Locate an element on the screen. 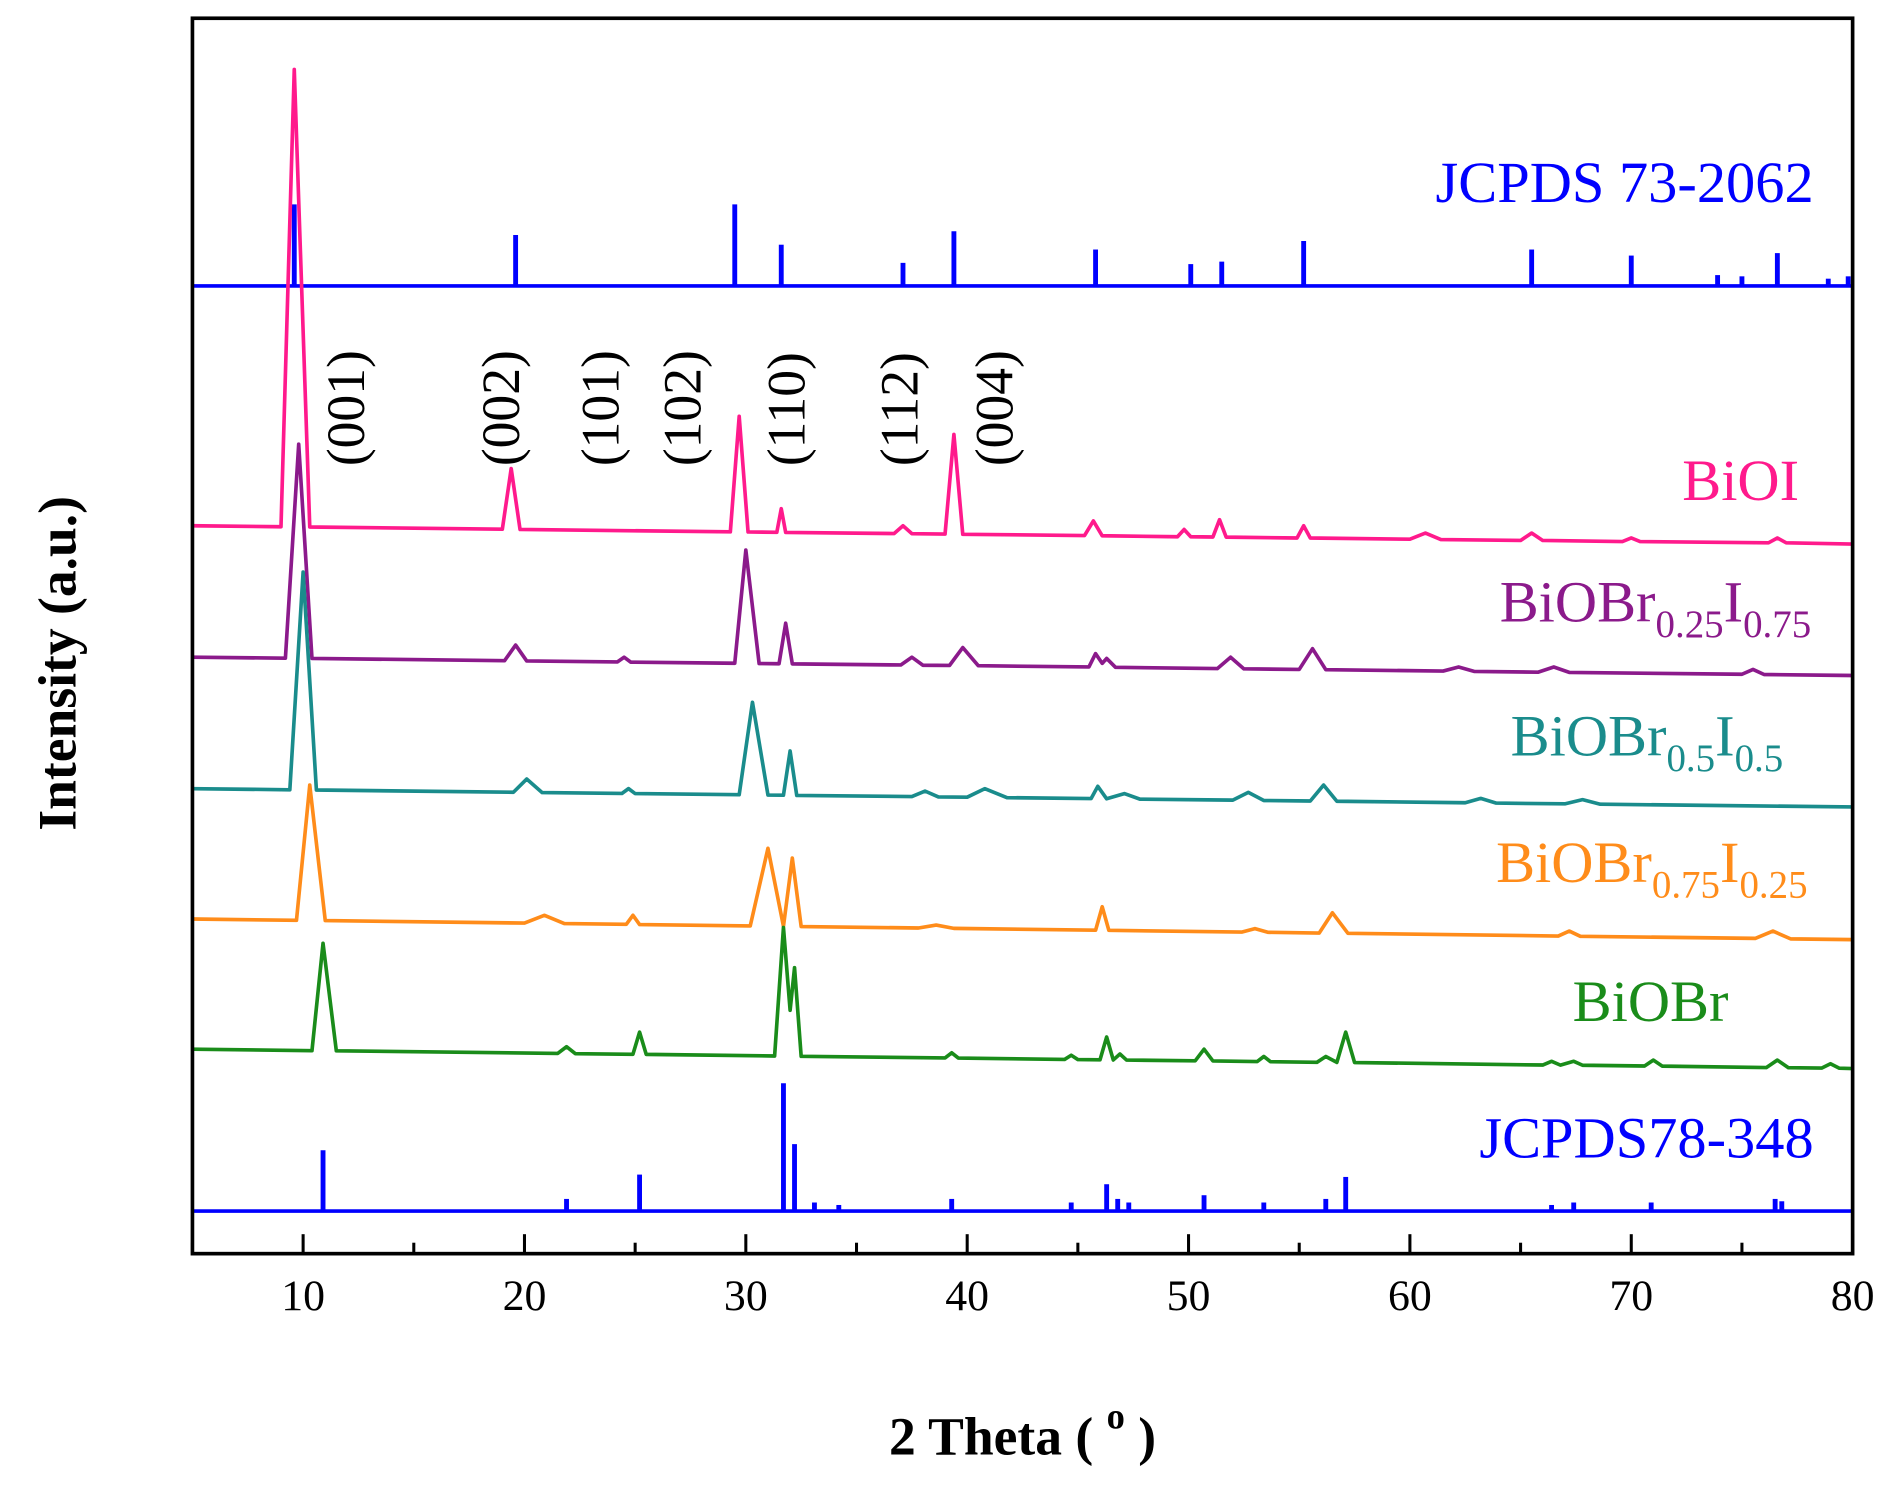 This screenshot has height=1491, width=1899. x-tick-label: 80 is located at coordinates (1853, 1296).